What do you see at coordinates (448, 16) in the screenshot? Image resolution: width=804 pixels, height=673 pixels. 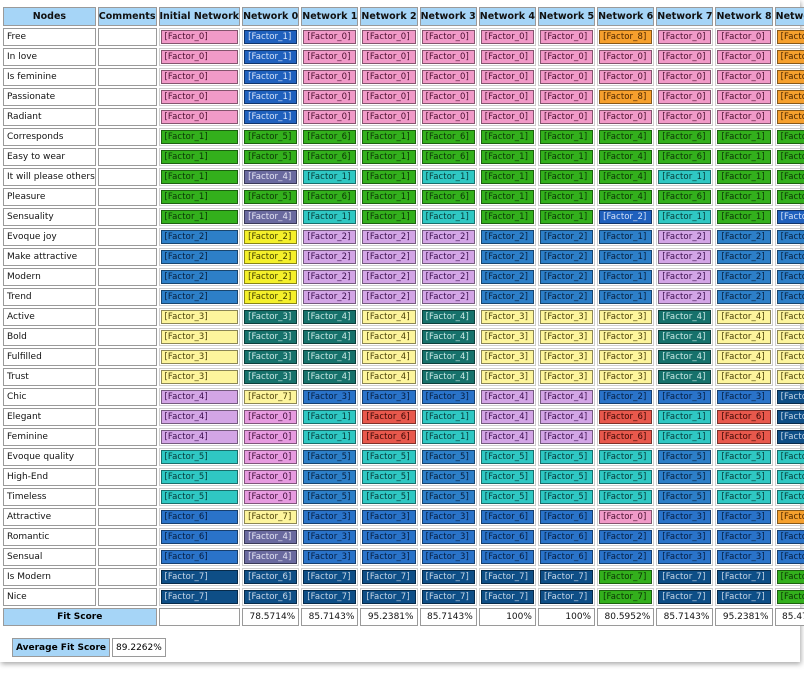 I see `column-header: Network 3` at bounding box center [448, 16].